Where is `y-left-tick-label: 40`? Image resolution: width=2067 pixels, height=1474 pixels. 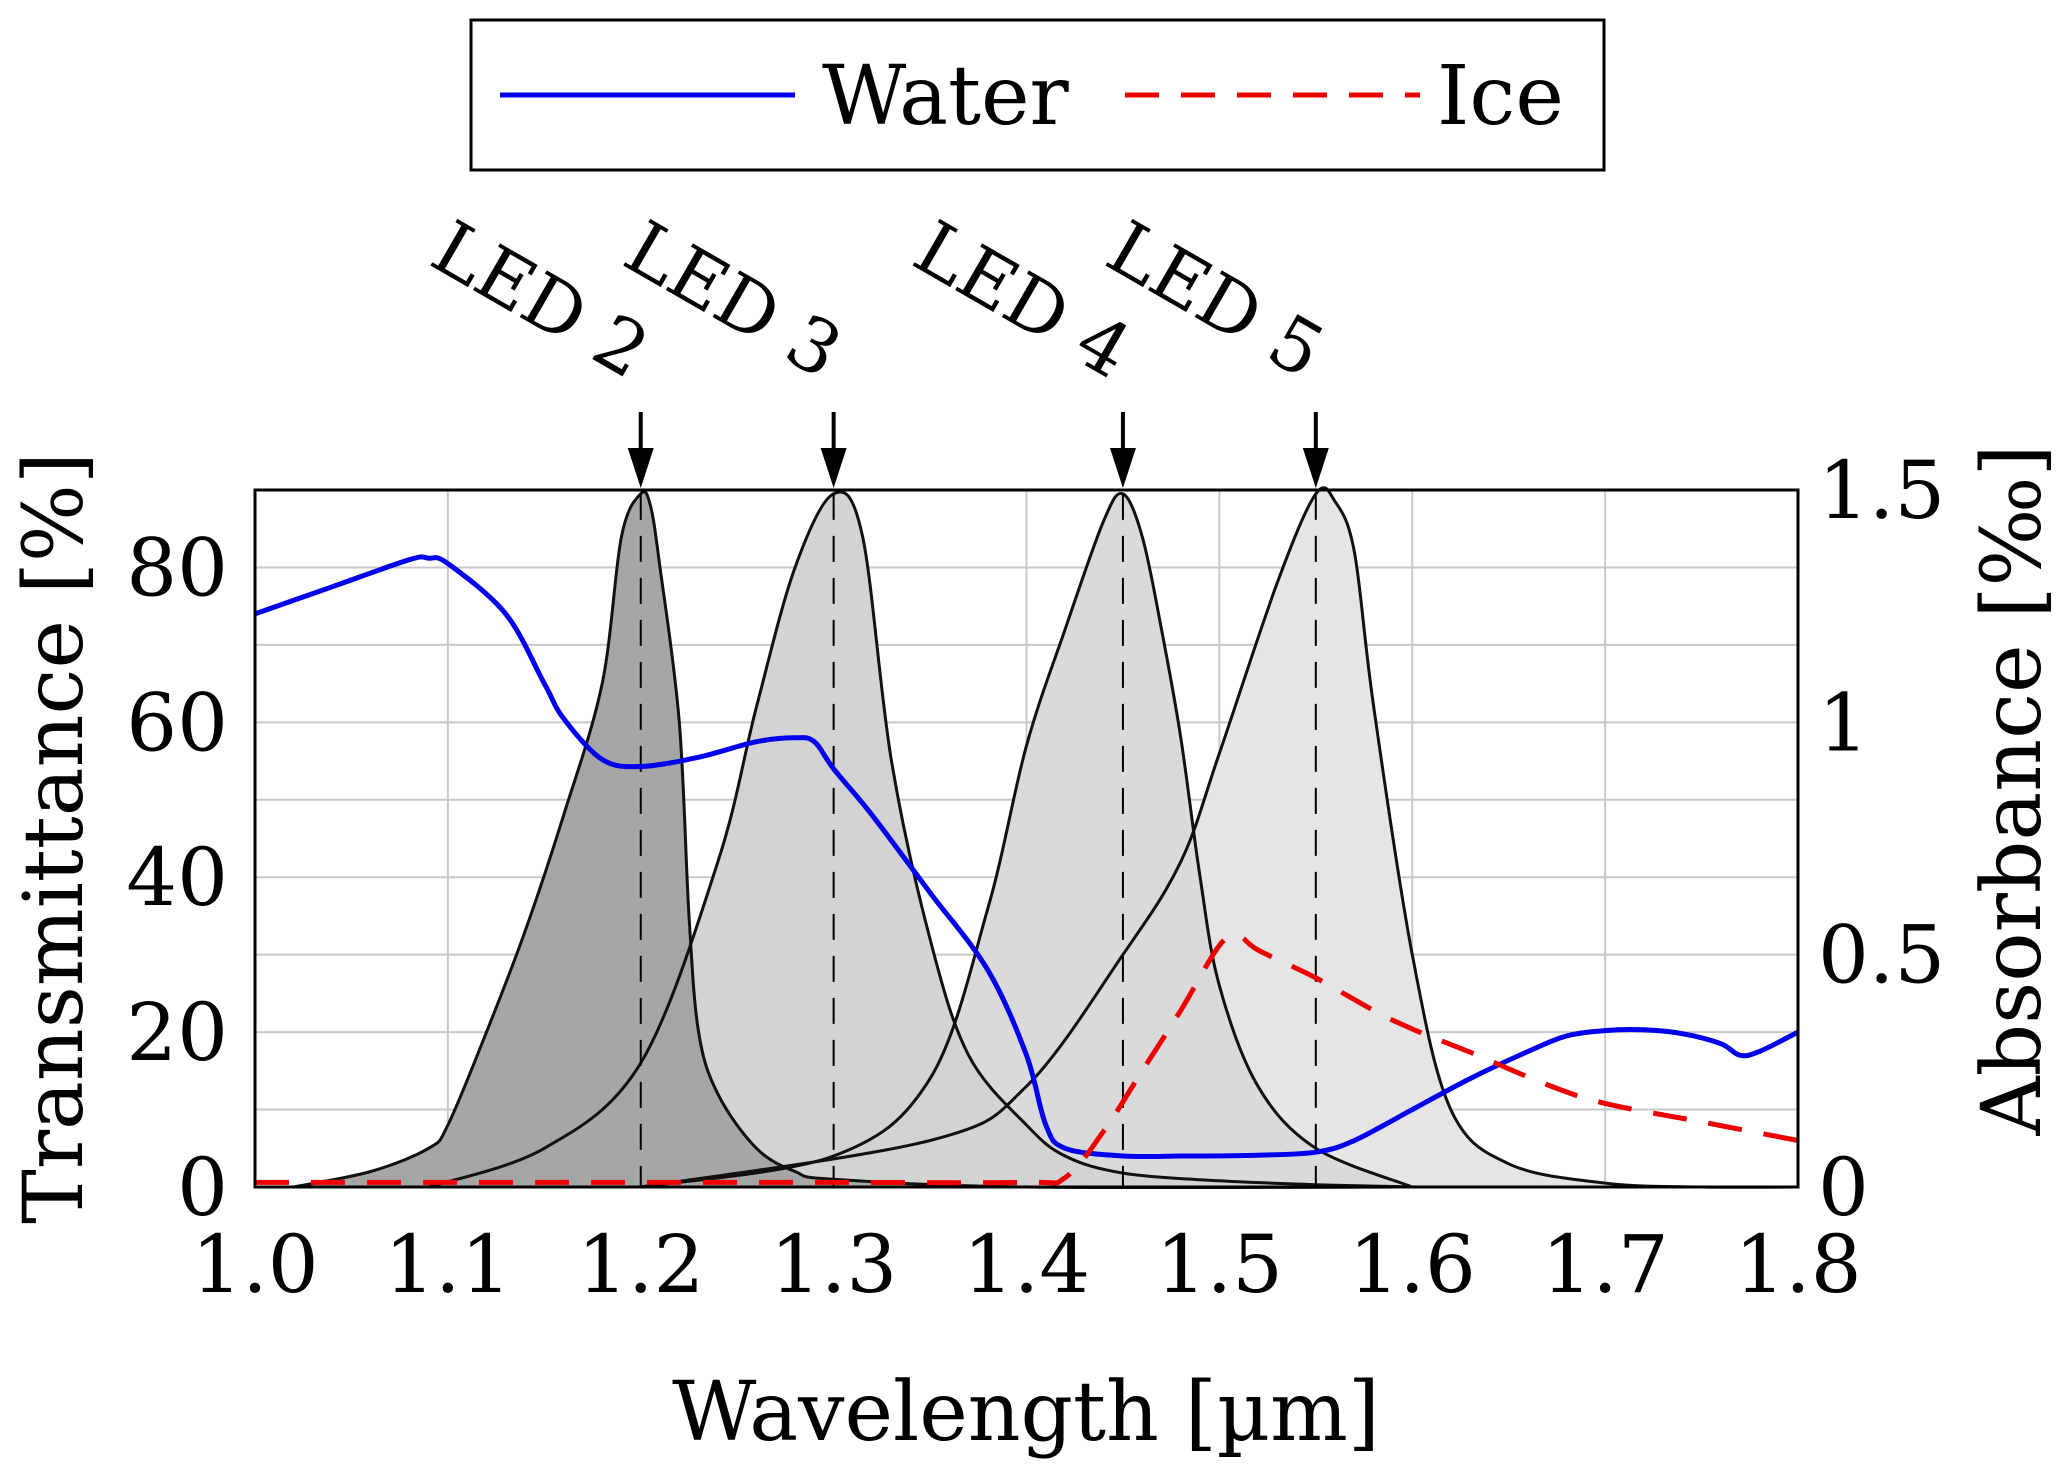
y-left-tick-label: 40 is located at coordinates (177, 877).